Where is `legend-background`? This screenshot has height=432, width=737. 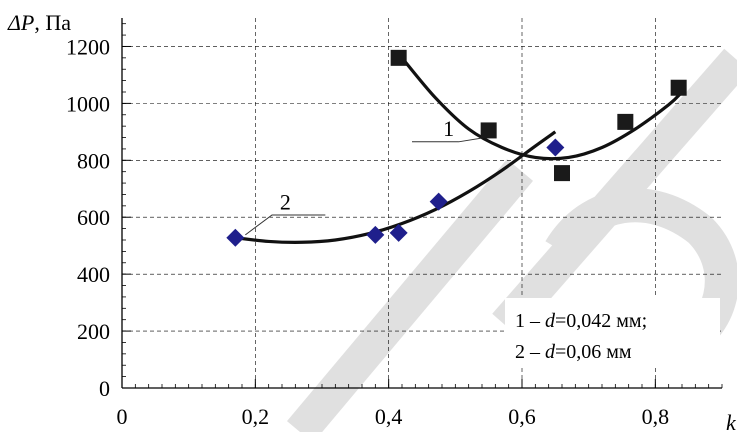
legend-background is located at coordinates (612, 333).